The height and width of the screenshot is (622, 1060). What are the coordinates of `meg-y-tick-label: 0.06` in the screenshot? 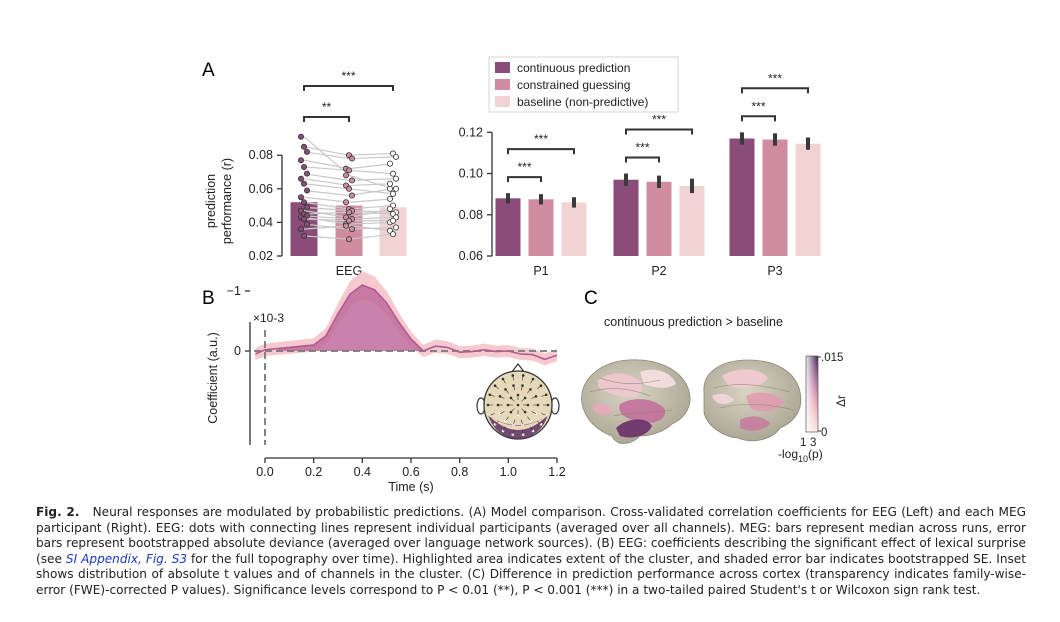 It's located at (471, 256).